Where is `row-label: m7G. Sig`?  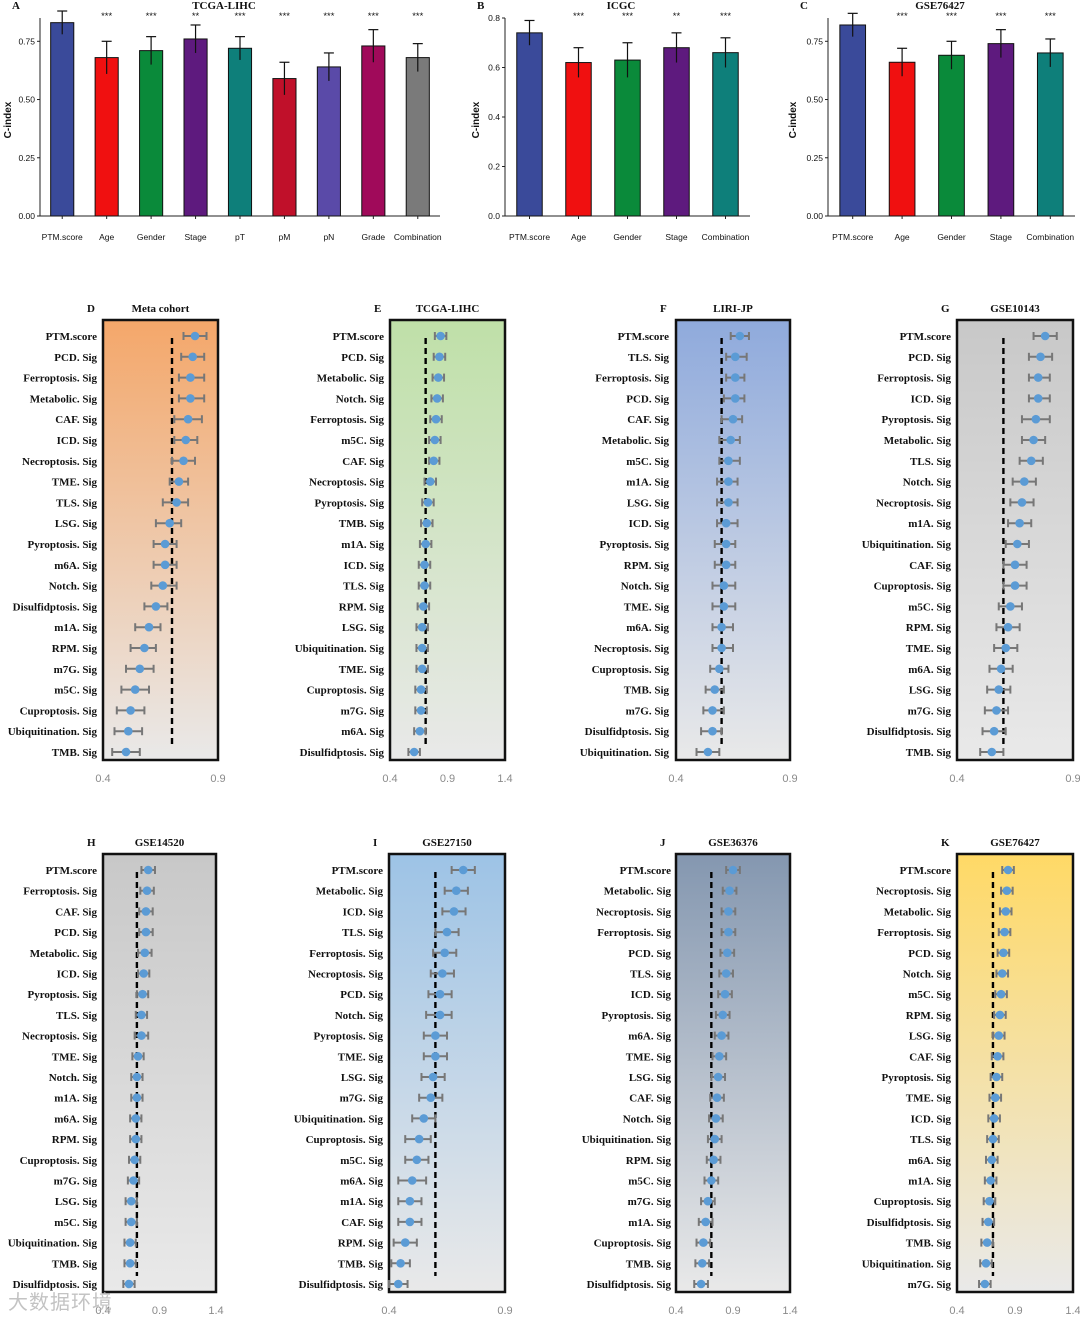
row-label: m7G. Sig is located at coordinates (648, 711).